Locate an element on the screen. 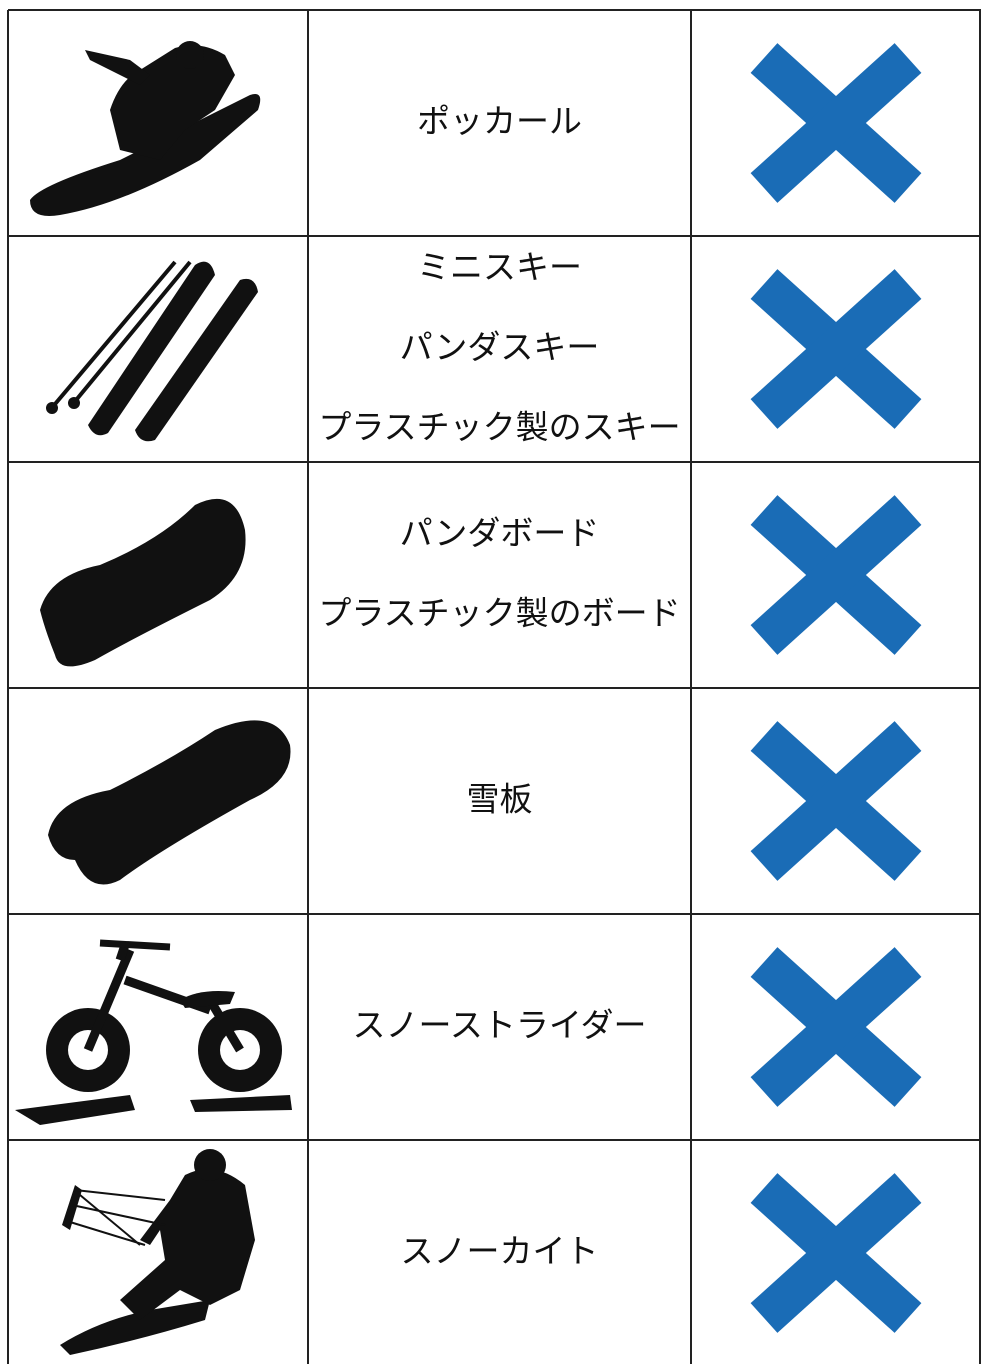 This screenshot has width=981, height=1364. item-label: ミニスキー is located at coordinates (499, 267).